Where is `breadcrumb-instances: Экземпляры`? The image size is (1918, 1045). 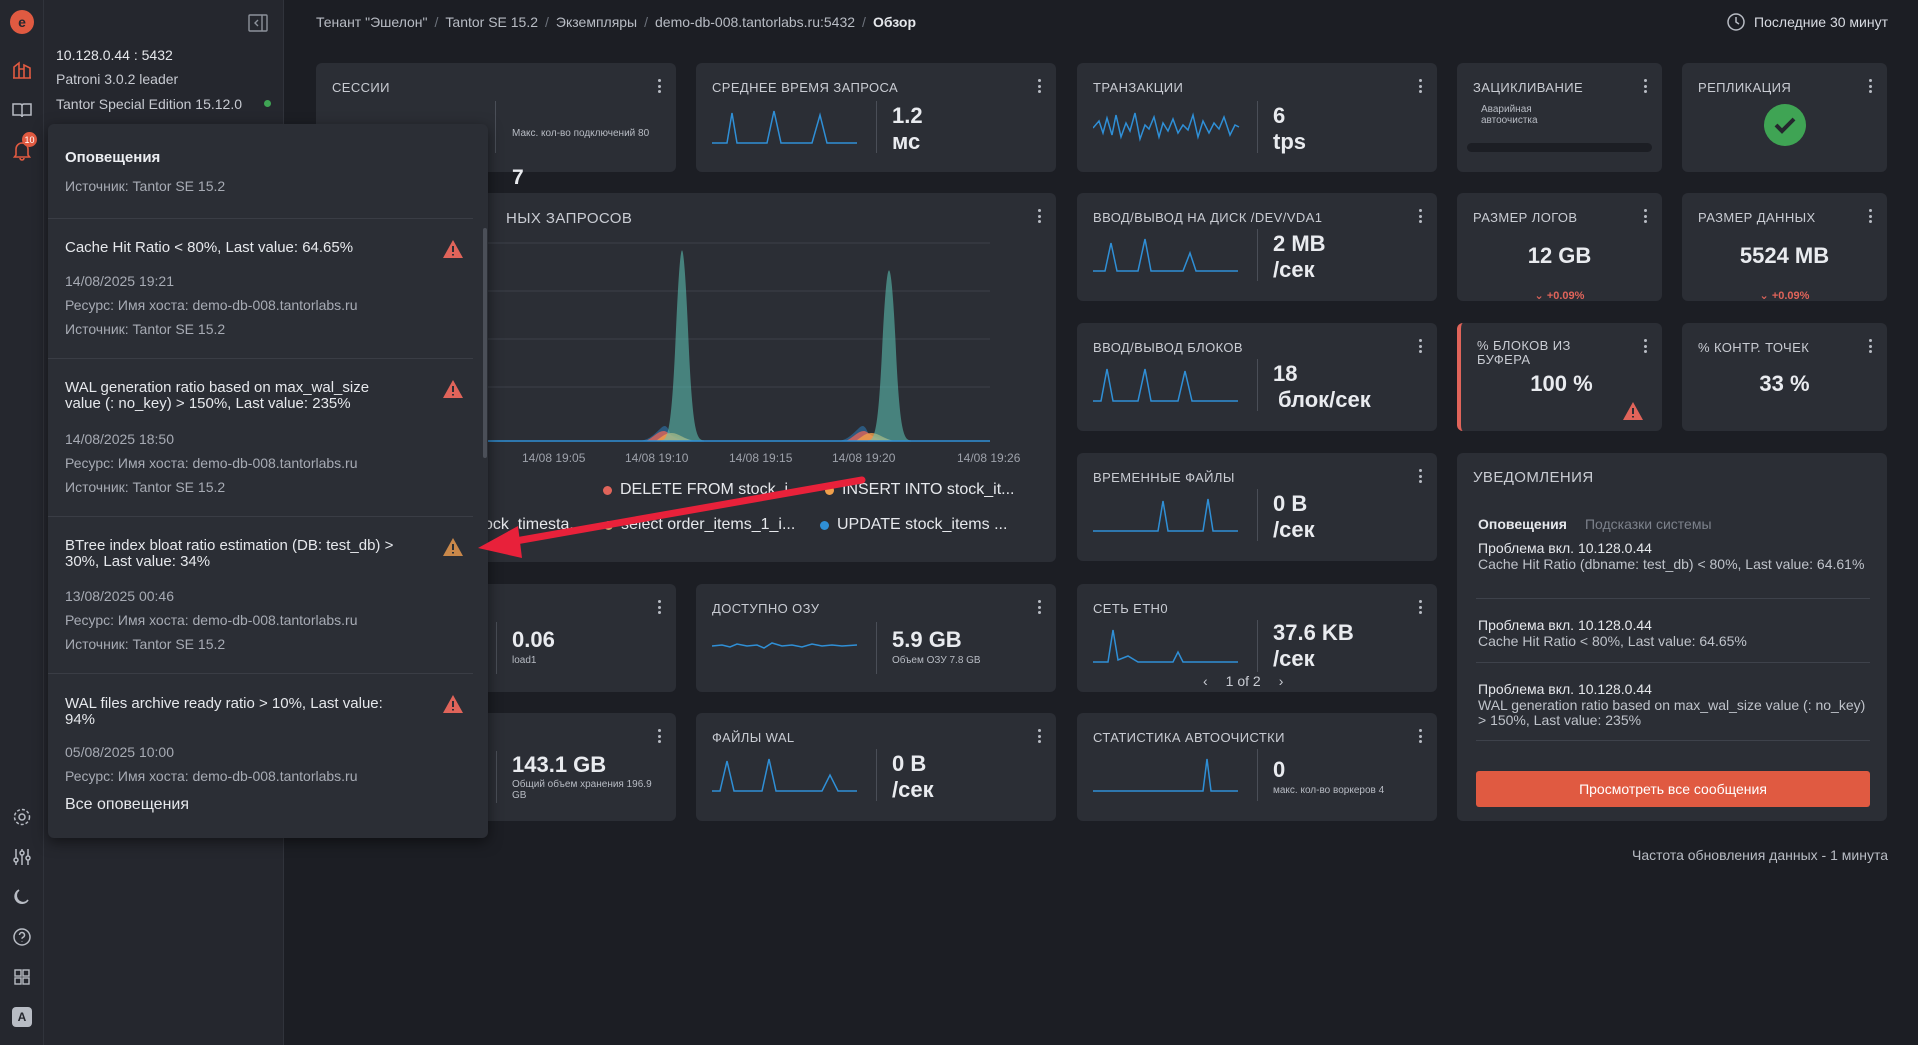
breadcrumb-instances: Экземпляры is located at coordinates (596, 22).